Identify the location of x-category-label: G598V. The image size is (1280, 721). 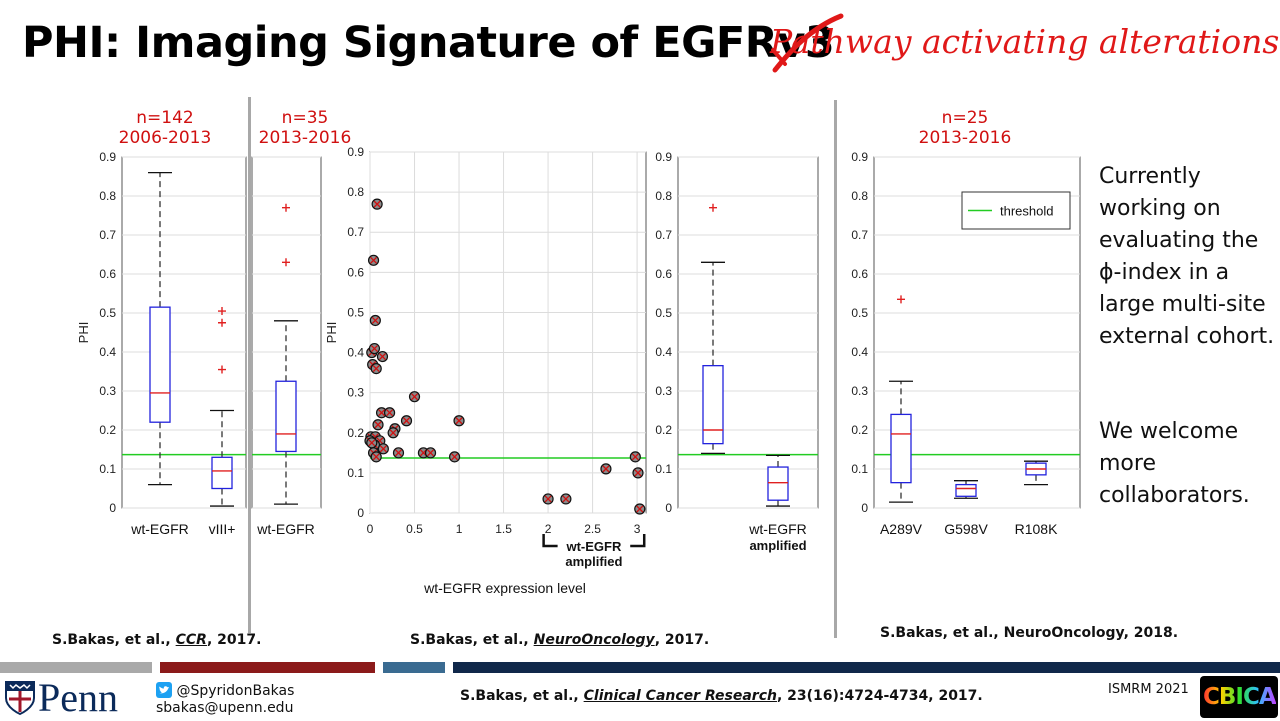
(966, 529).